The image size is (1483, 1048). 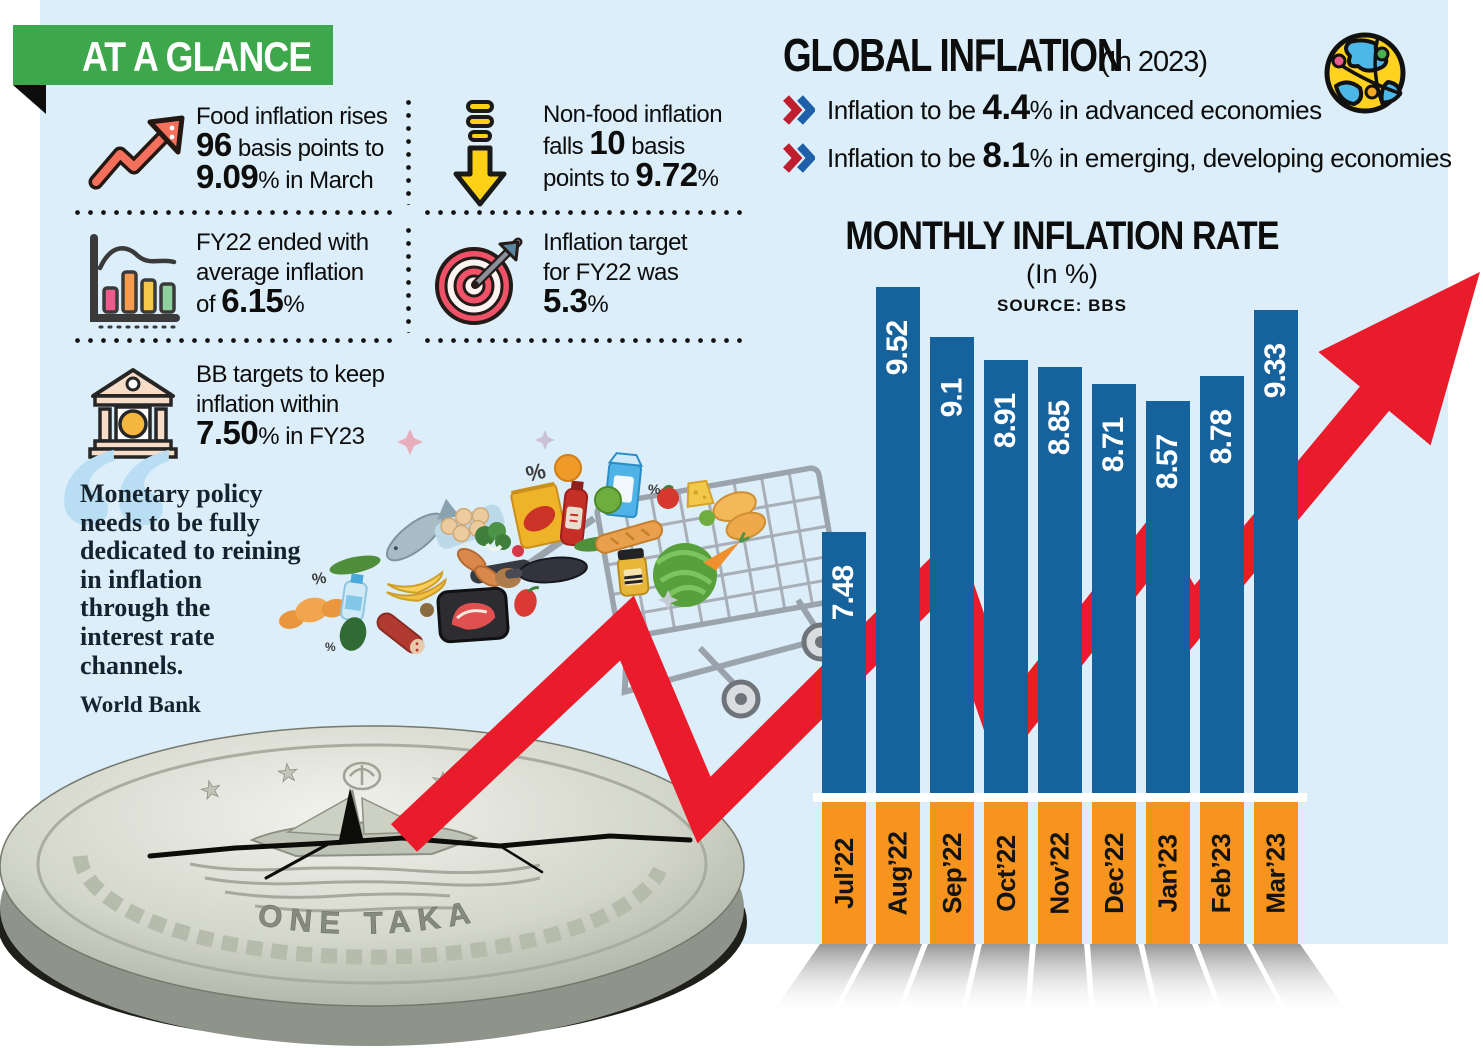 I want to click on stat-text: % in advanced economies, so click(x=1176, y=110).